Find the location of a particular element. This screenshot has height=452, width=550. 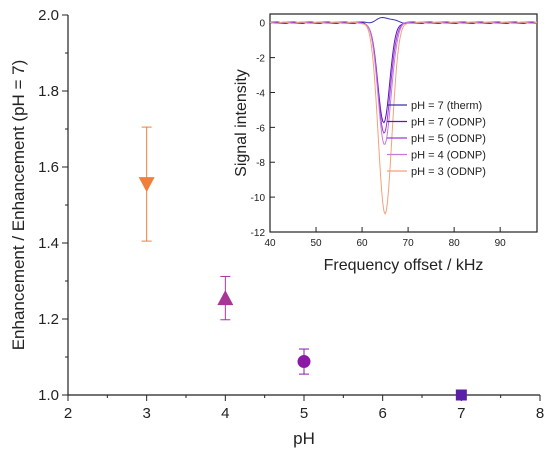

legend-label: pH = 4 (ODNP) is located at coordinates (448, 156).